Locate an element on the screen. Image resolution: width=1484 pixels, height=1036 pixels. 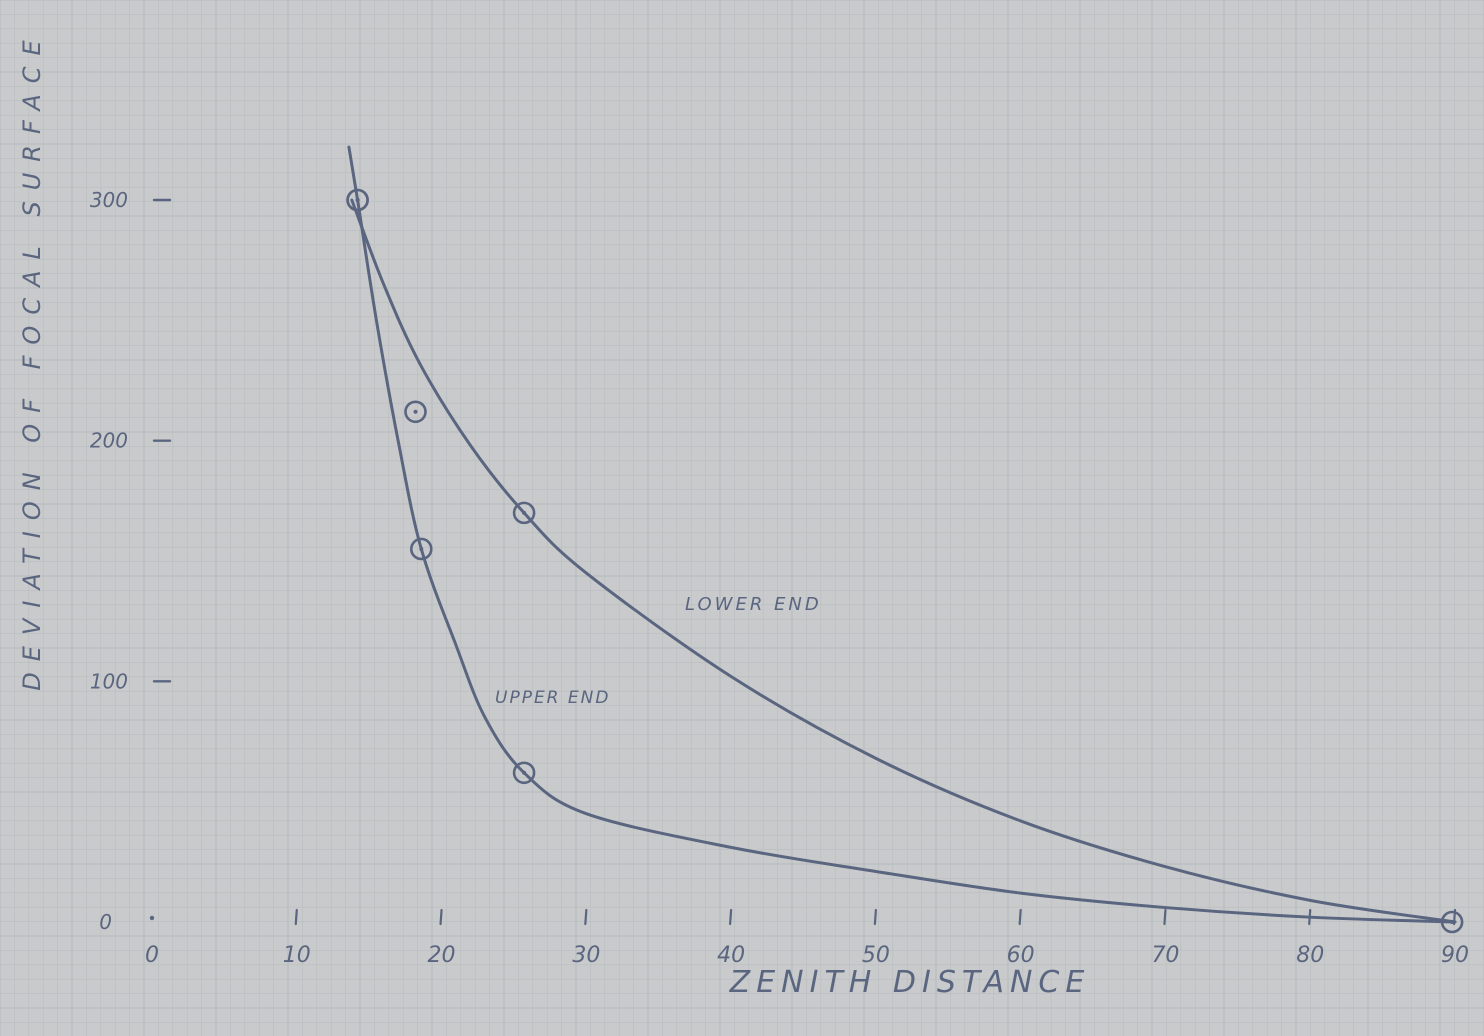
x-axis-label: ZENITH DISTANCE is located at coordinates (910, 982).